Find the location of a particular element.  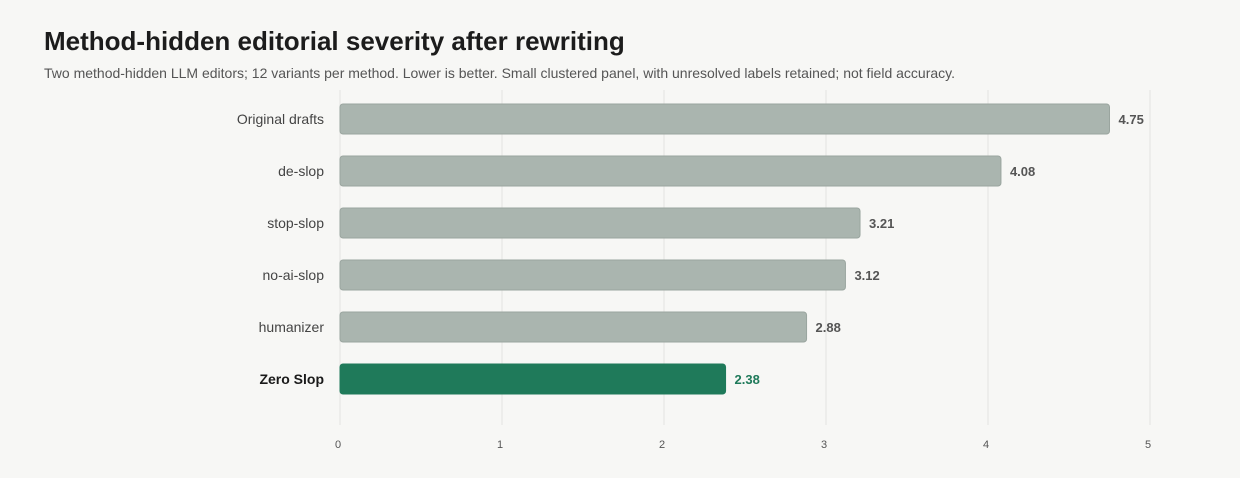

x-tick-label-2: 2 is located at coordinates (662, 445).